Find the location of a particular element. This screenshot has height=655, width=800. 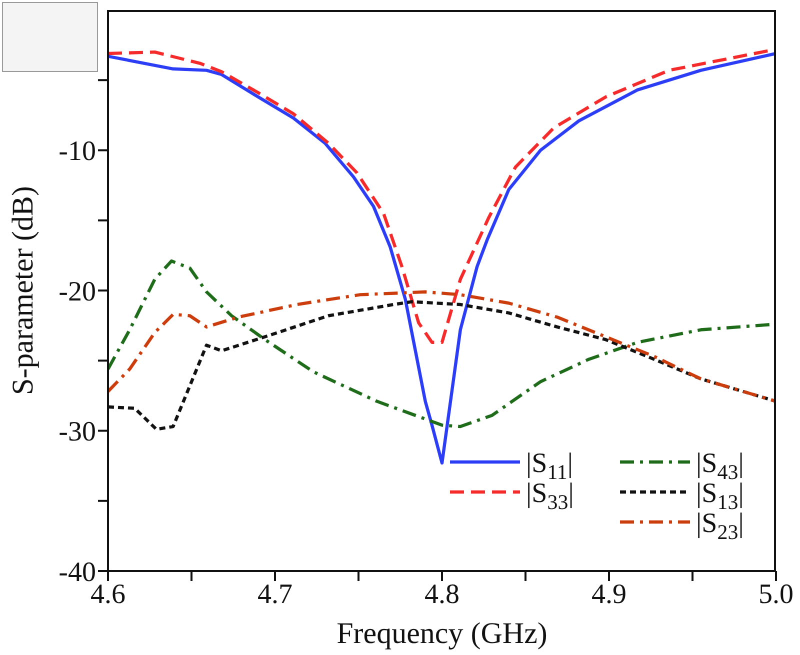

y-tick-label: -30 is located at coordinates (77, 432).